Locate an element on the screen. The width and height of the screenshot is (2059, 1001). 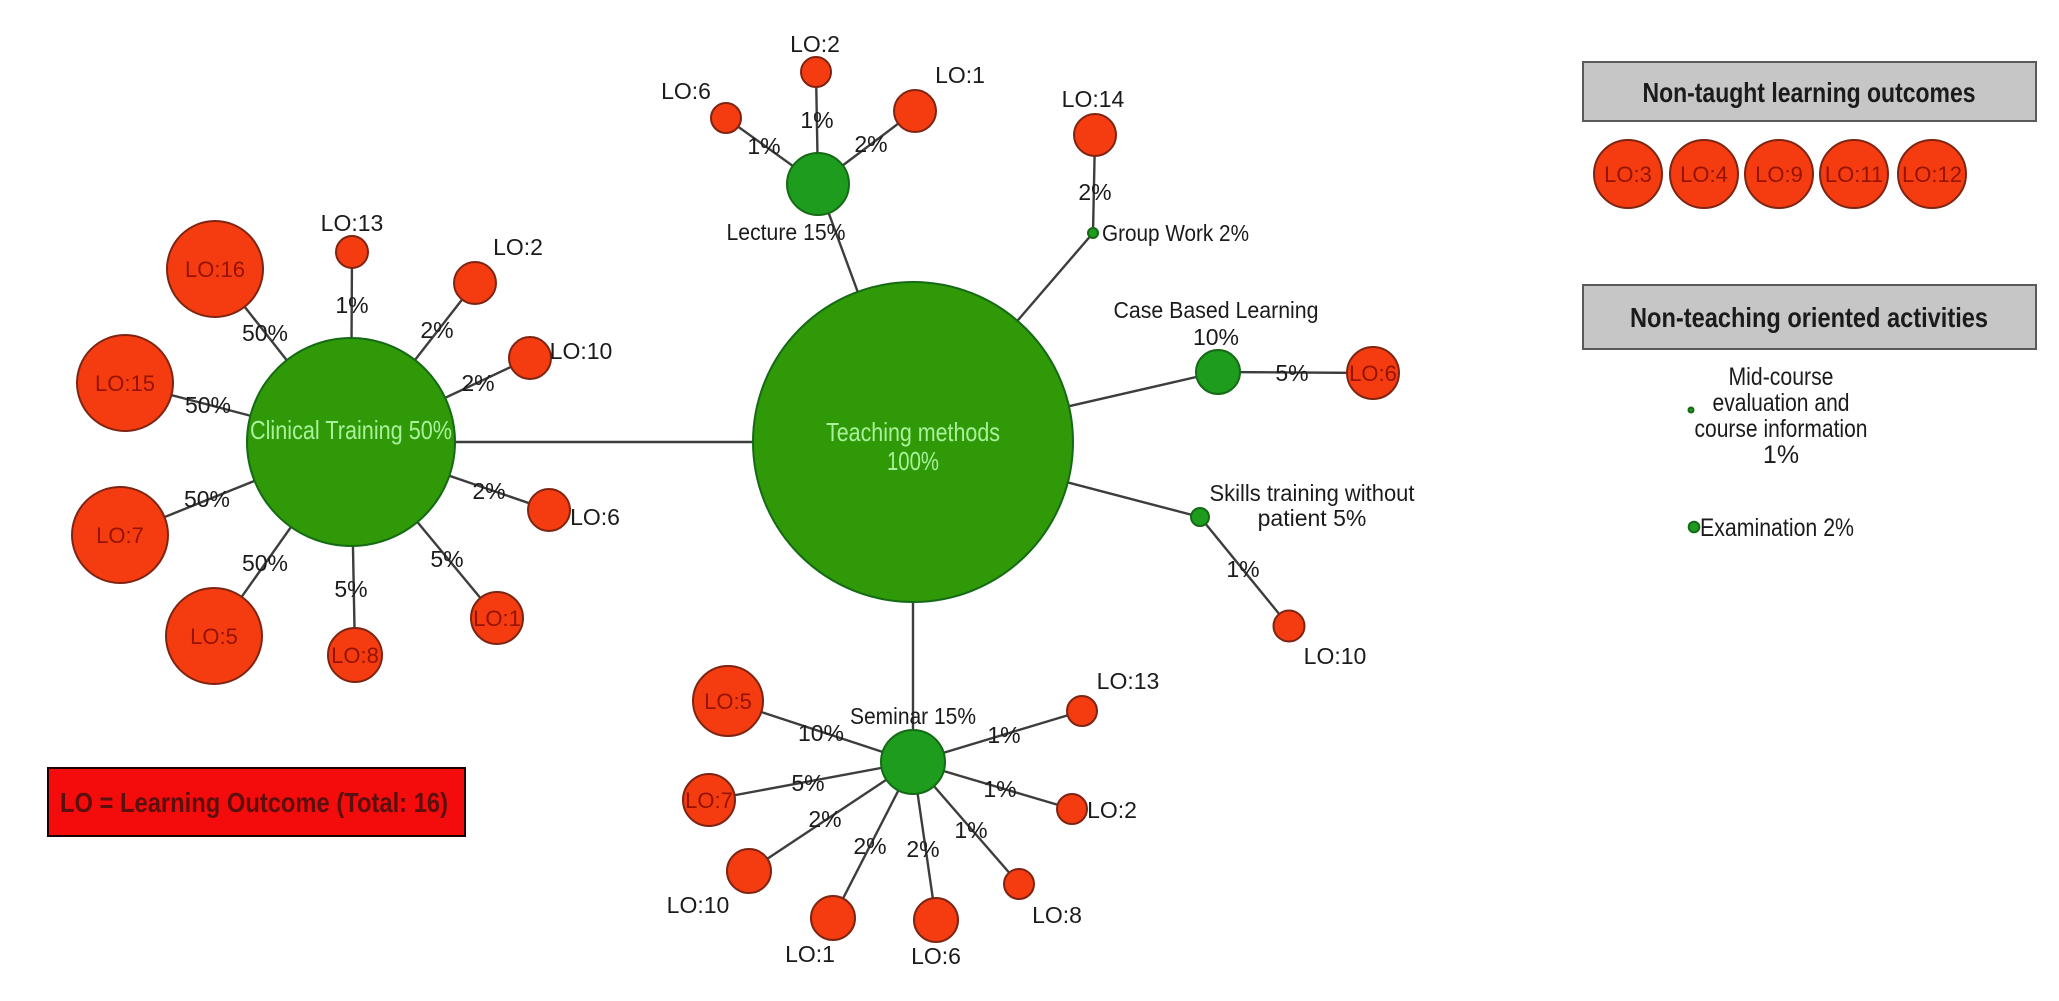
svg-text: LO:4 is located at coordinates (1704, 174).